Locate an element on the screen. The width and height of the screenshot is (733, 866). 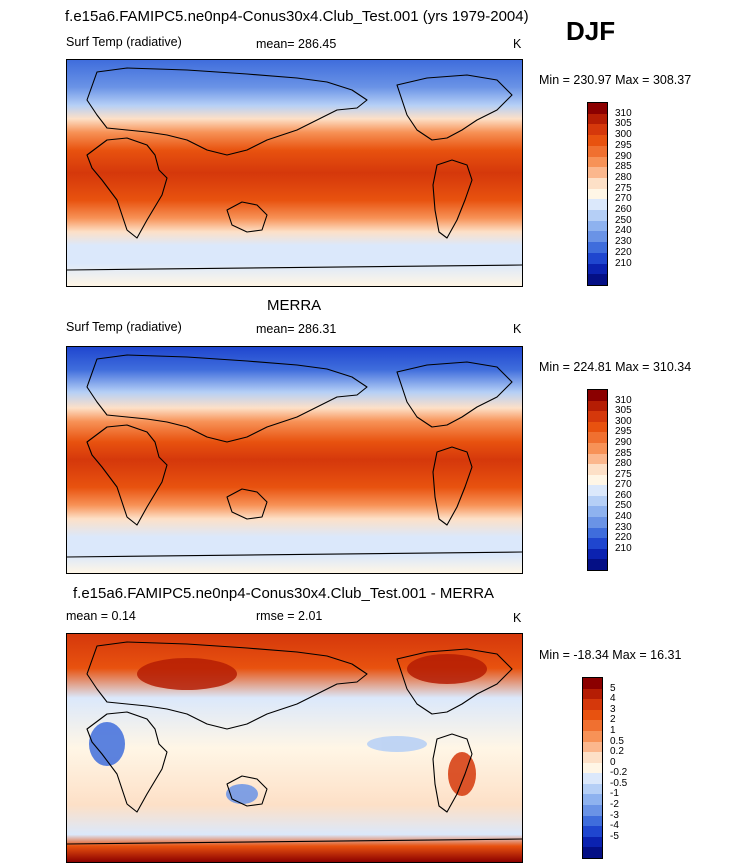
colorbar-tick-label: 0 is located at coordinates (613, 762).